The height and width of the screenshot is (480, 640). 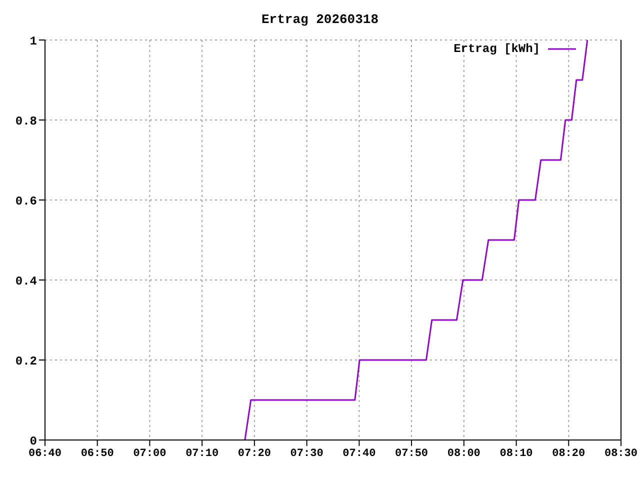 What do you see at coordinates (569, 454) in the screenshot?
I see `x-tick-label: 08:20` at bounding box center [569, 454].